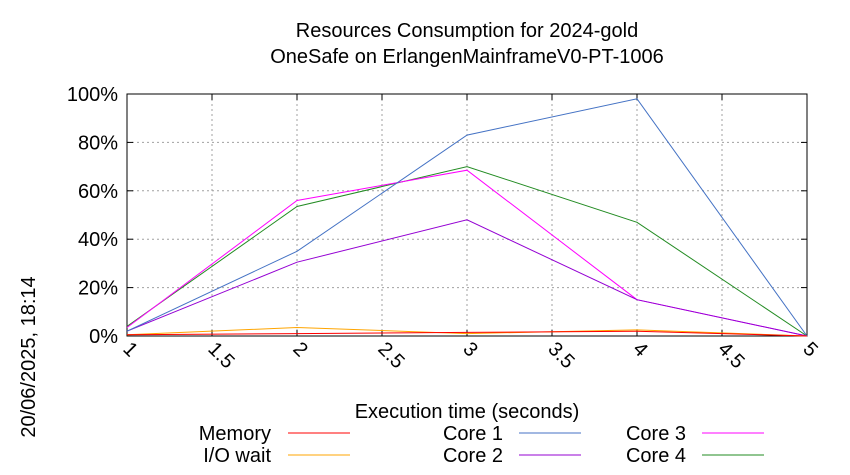  Describe the element at coordinates (220, 355) in the screenshot. I see `x-tick-label: 1.5` at that location.